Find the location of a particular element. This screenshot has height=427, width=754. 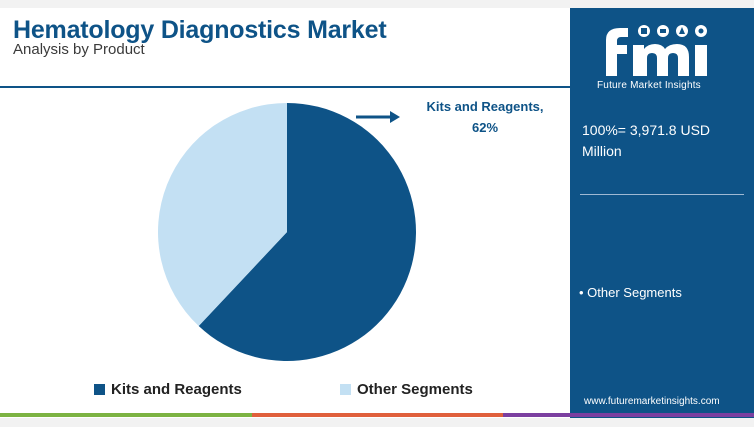

fmi-logo is located at coordinates (656, 50).